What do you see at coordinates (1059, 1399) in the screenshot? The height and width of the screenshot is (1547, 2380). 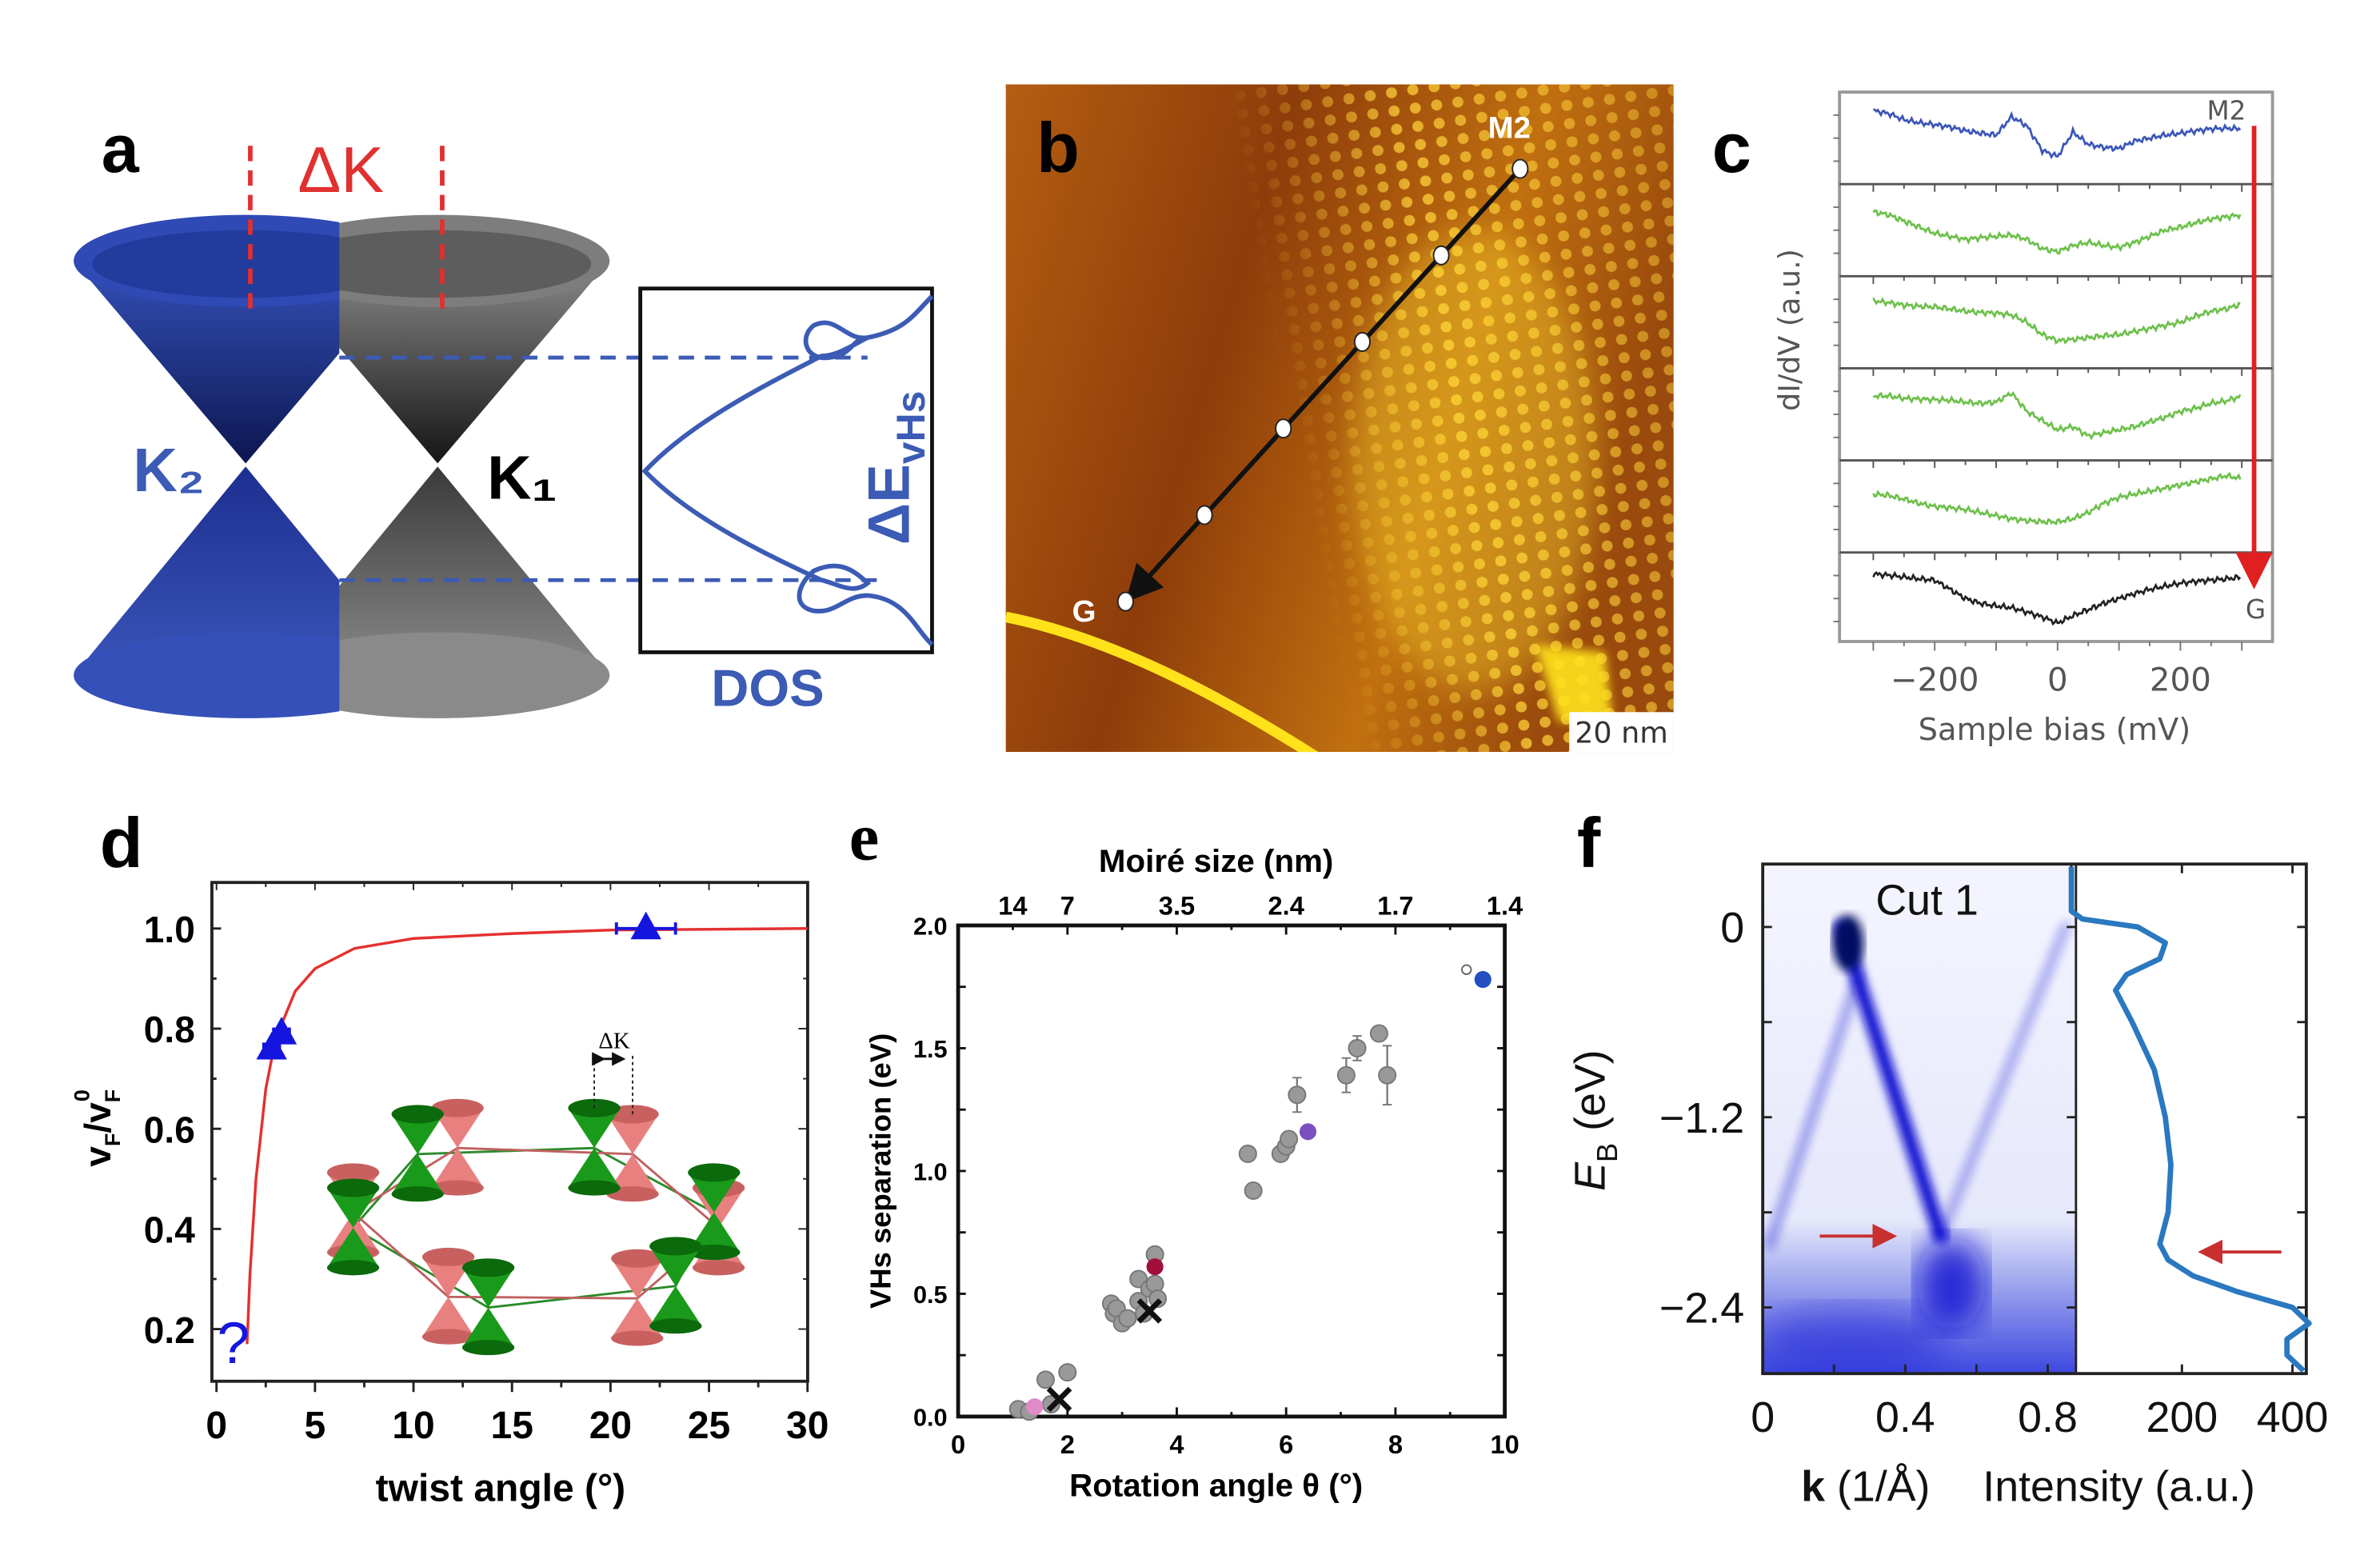 I see `e-cross-marker` at bounding box center [1059, 1399].